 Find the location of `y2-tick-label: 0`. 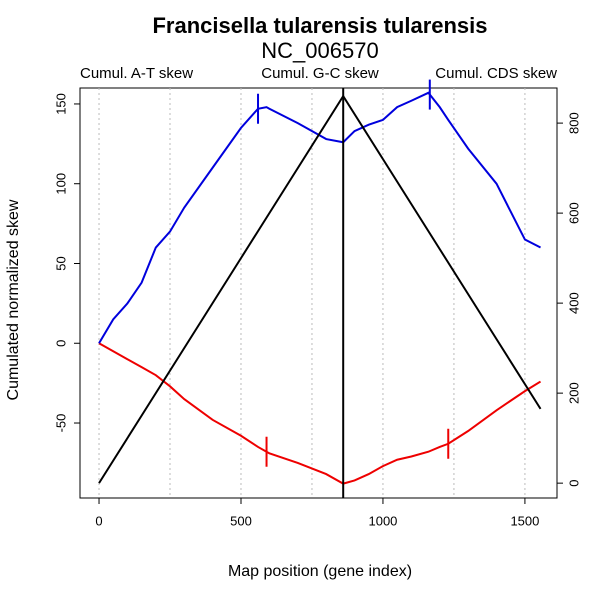

y2-tick-label: 0 is located at coordinates (573, 483).